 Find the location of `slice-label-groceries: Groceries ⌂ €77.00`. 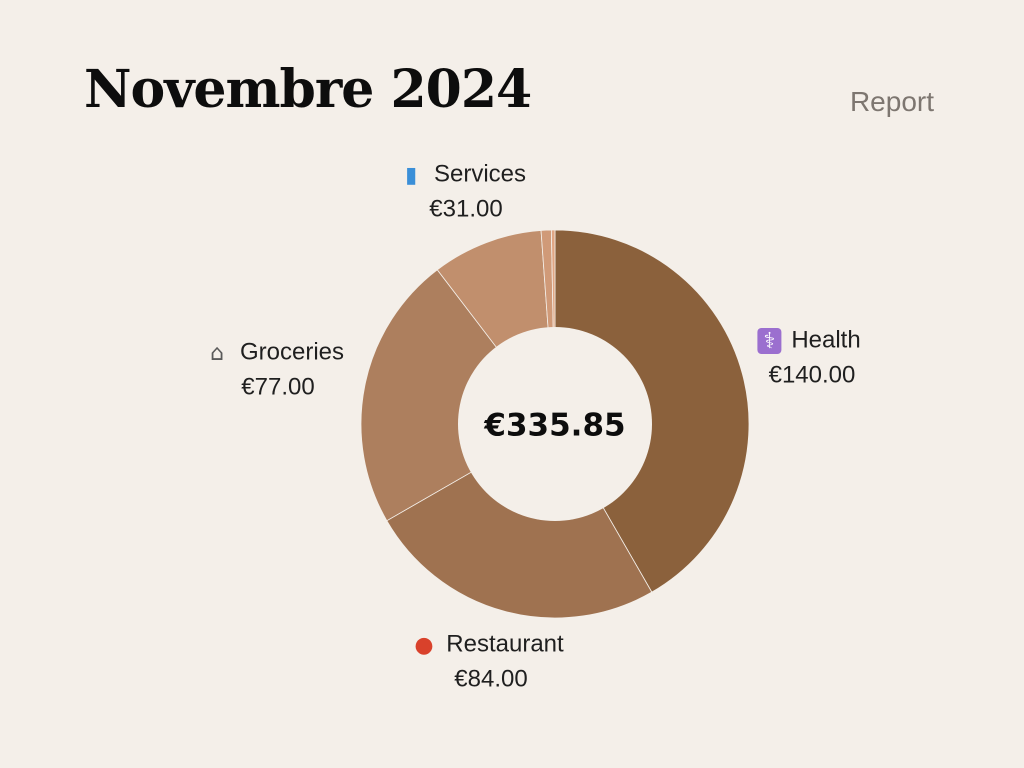

slice-label-groceries: Groceries ⌂ €77.00 is located at coordinates (277, 369).